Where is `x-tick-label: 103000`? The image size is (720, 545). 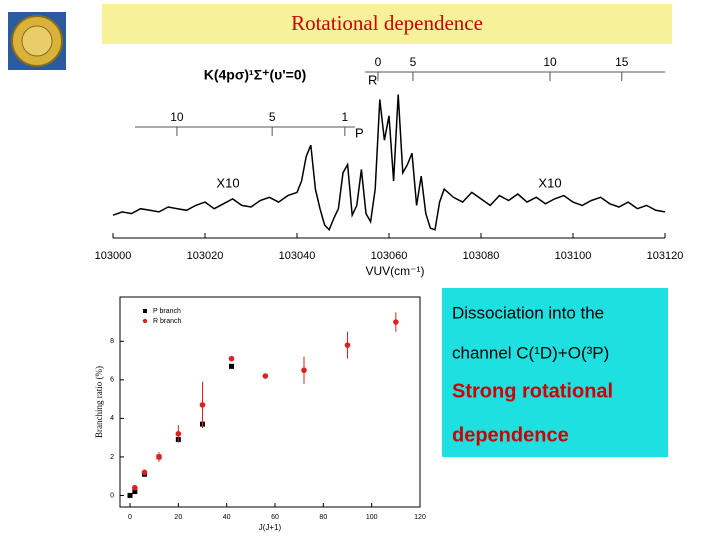
x-tick-label: 103000 is located at coordinates (113, 256).